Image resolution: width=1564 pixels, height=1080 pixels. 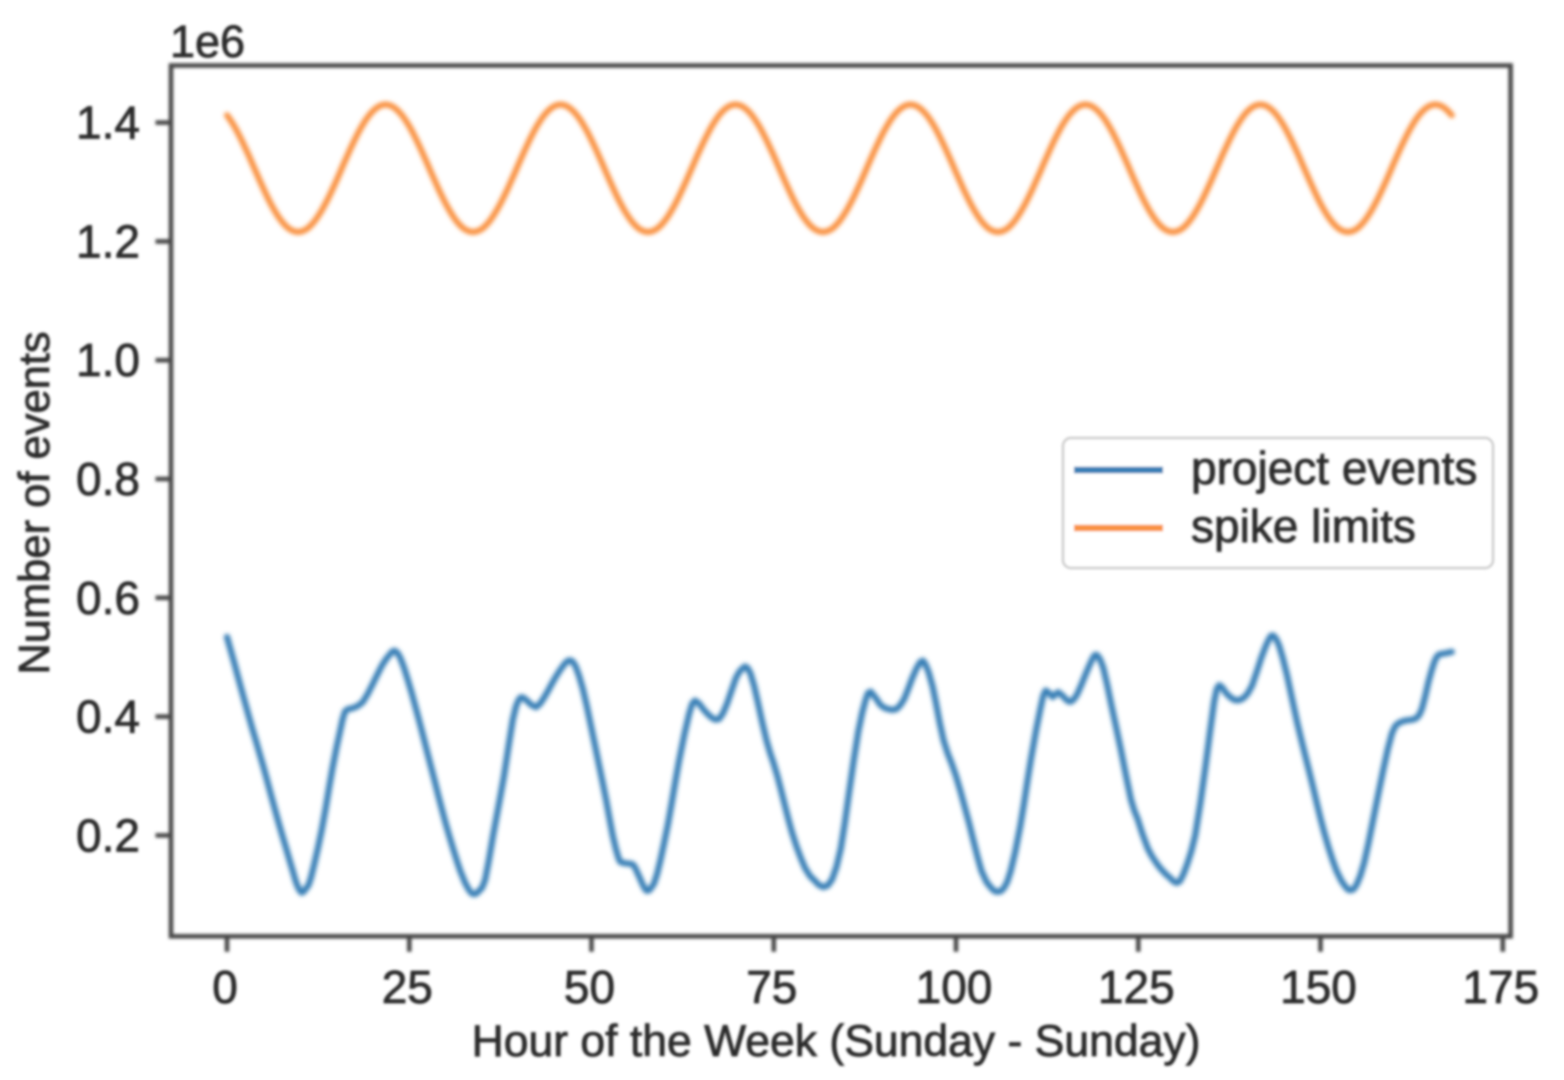 What do you see at coordinates (108, 123) in the screenshot?
I see `svg-text: 1.4` at bounding box center [108, 123].